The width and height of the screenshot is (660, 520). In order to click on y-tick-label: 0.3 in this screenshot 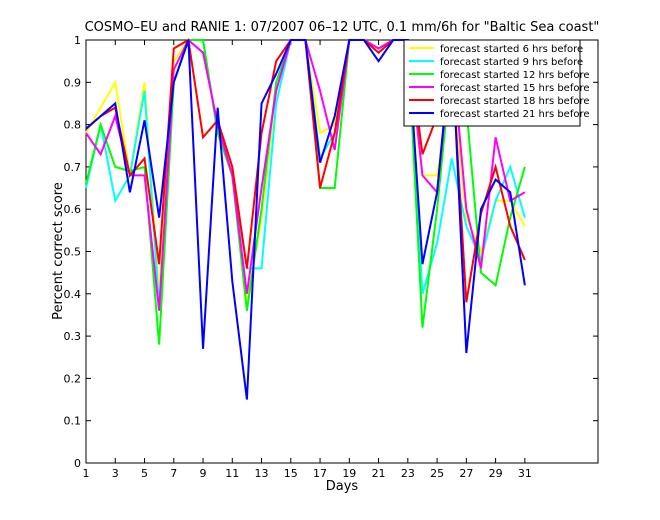, I will do `click(73, 336)`.